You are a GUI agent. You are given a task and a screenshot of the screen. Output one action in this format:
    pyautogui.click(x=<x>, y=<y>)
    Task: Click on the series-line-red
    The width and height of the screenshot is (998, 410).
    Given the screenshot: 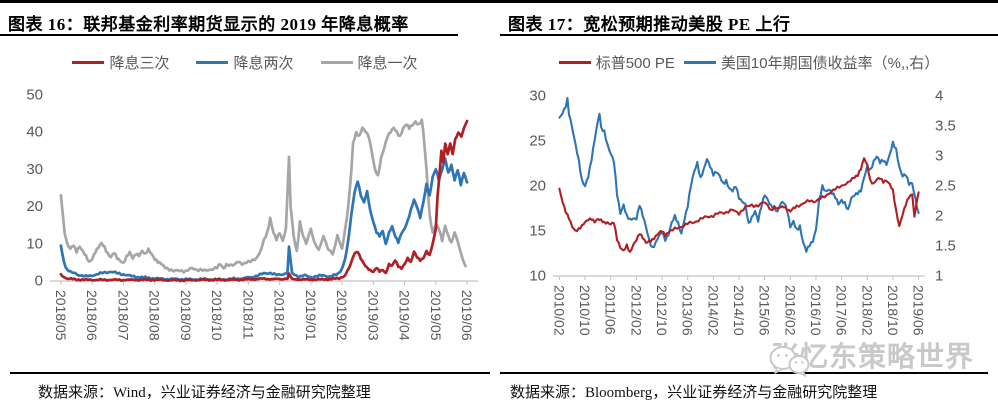 What is the action you would take?
    pyautogui.click(x=739, y=205)
    